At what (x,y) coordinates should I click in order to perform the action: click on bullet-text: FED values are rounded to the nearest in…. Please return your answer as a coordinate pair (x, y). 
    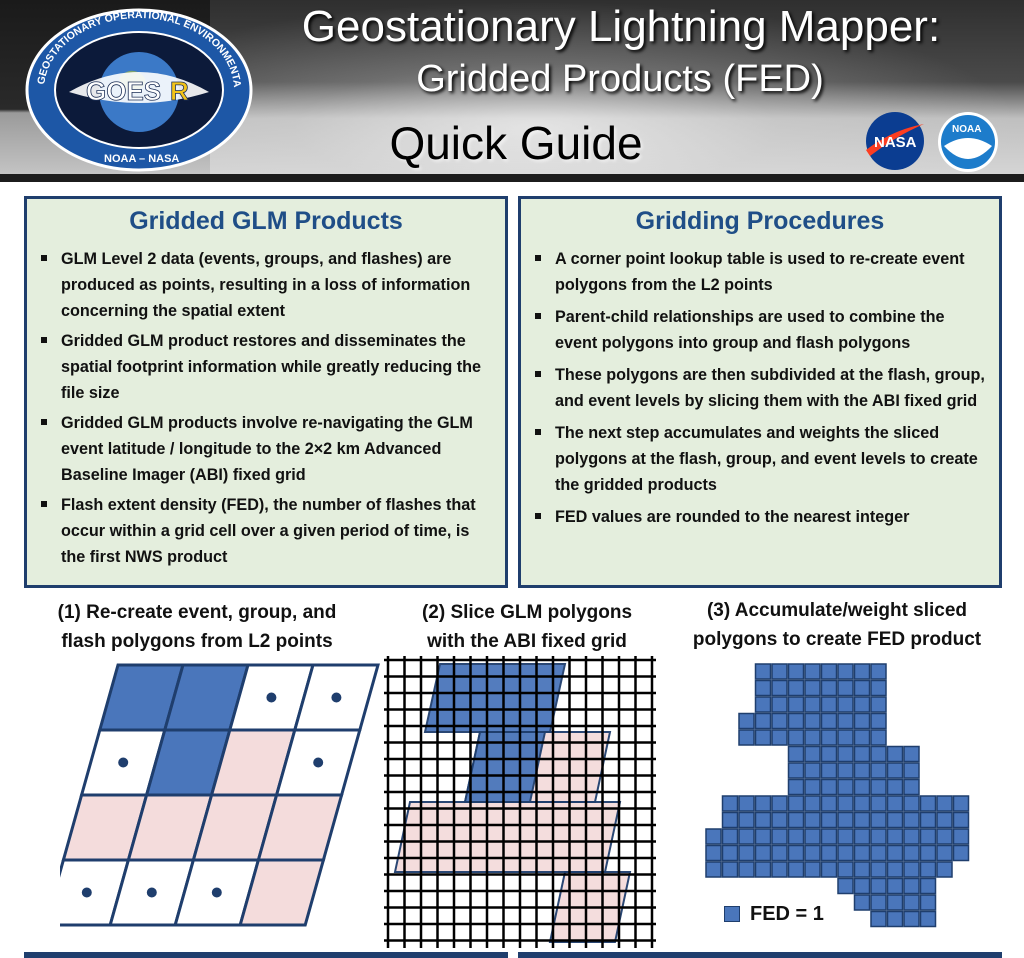
    Looking at the image, I should click on (732, 517).